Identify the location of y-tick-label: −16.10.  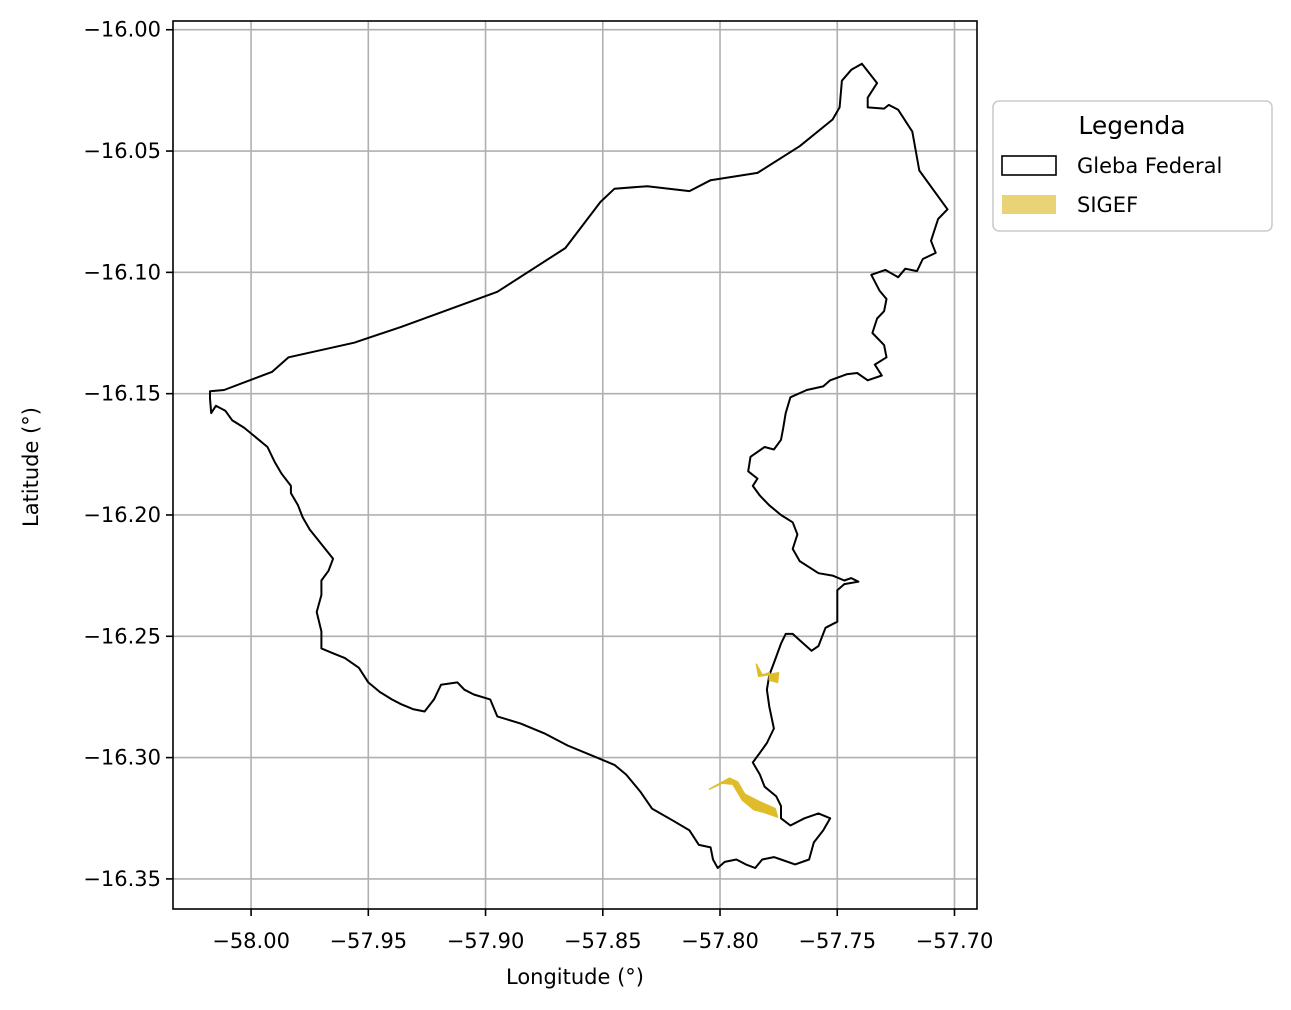
(122, 272).